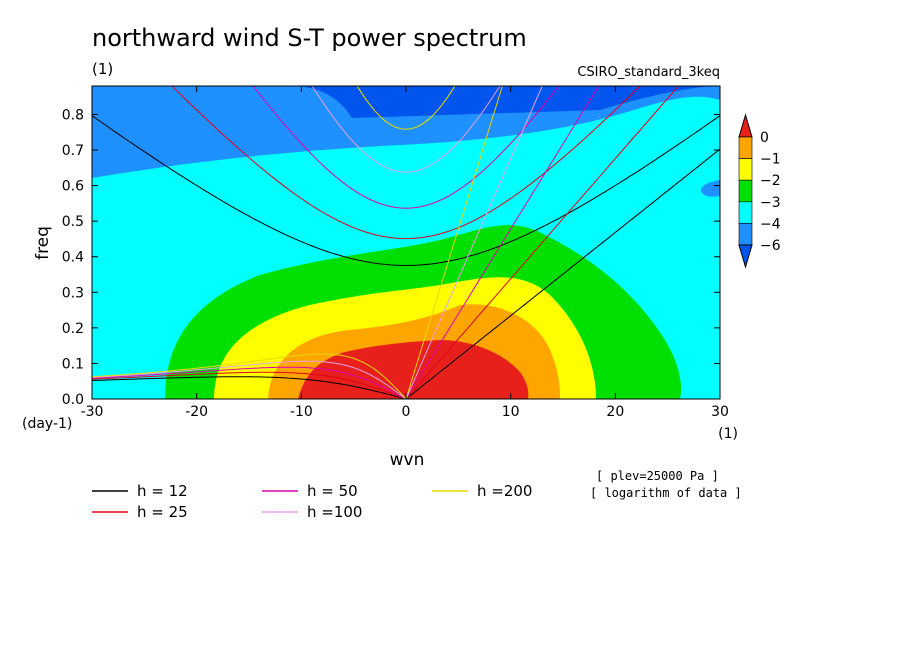 The width and height of the screenshot is (904, 654). What do you see at coordinates (47, 424) in the screenshot?
I see `y-unit-label: (day-1)` at bounding box center [47, 424].